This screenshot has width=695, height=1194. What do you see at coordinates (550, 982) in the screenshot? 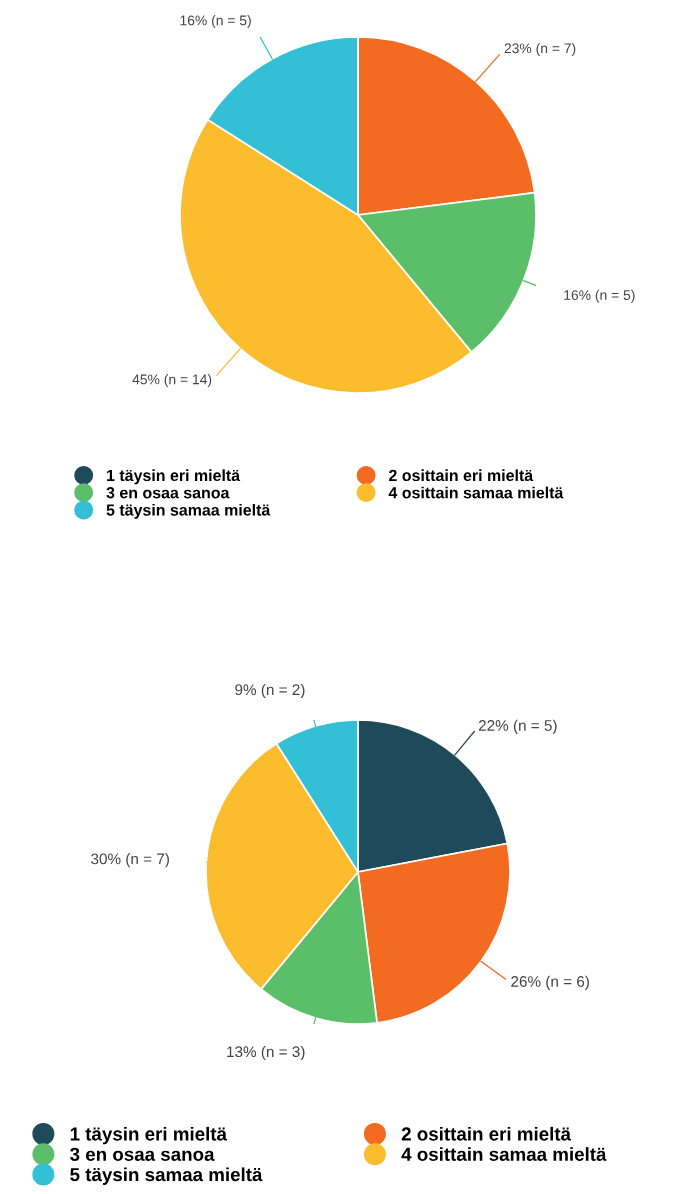
I see `data-label: 26% (n = 6)` at bounding box center [550, 982].